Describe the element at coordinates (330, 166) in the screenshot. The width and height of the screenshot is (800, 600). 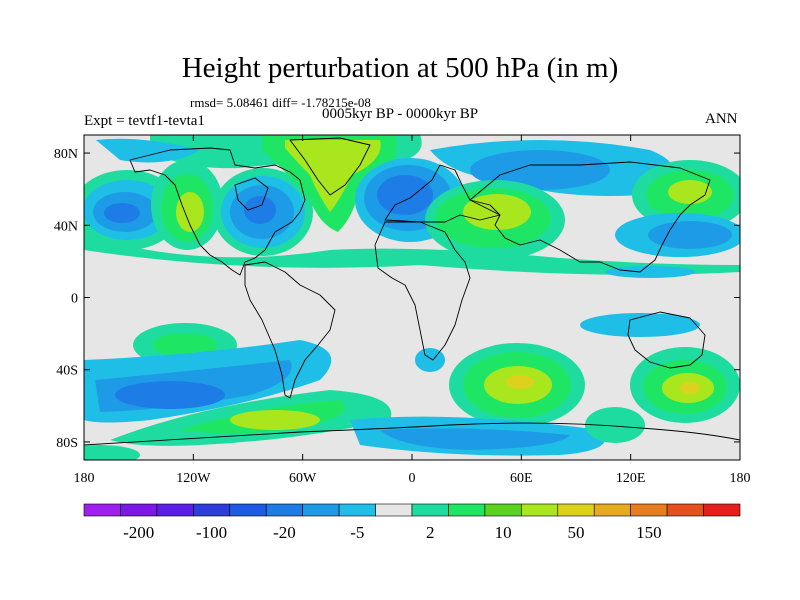
I see `greenland` at that location.